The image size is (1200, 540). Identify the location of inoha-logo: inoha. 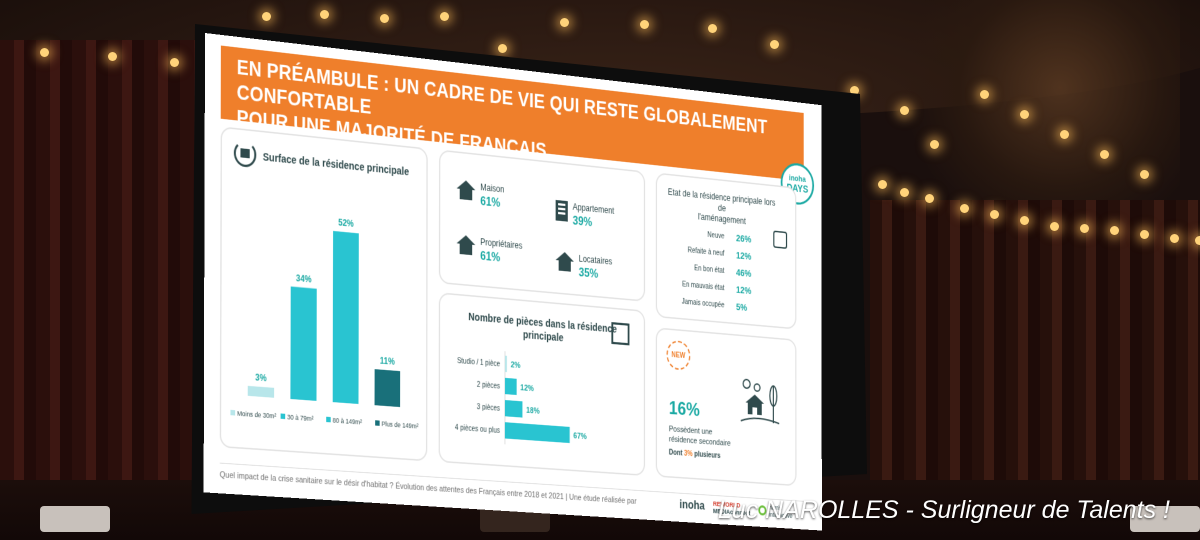
(691, 506).